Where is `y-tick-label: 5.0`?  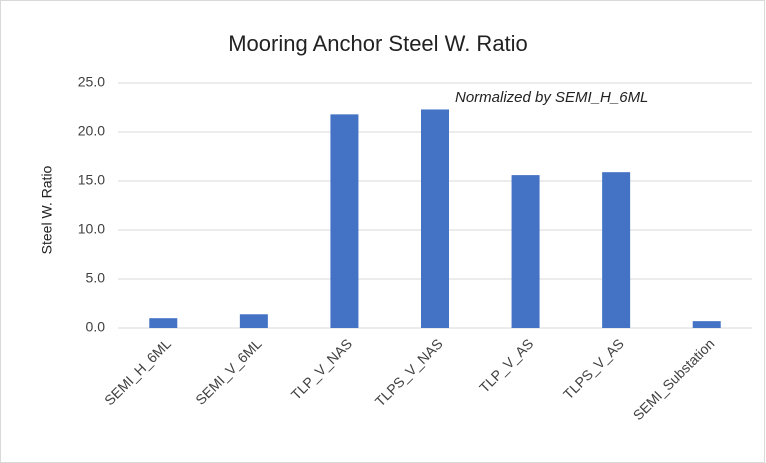
y-tick-label: 5.0 is located at coordinates (96, 278).